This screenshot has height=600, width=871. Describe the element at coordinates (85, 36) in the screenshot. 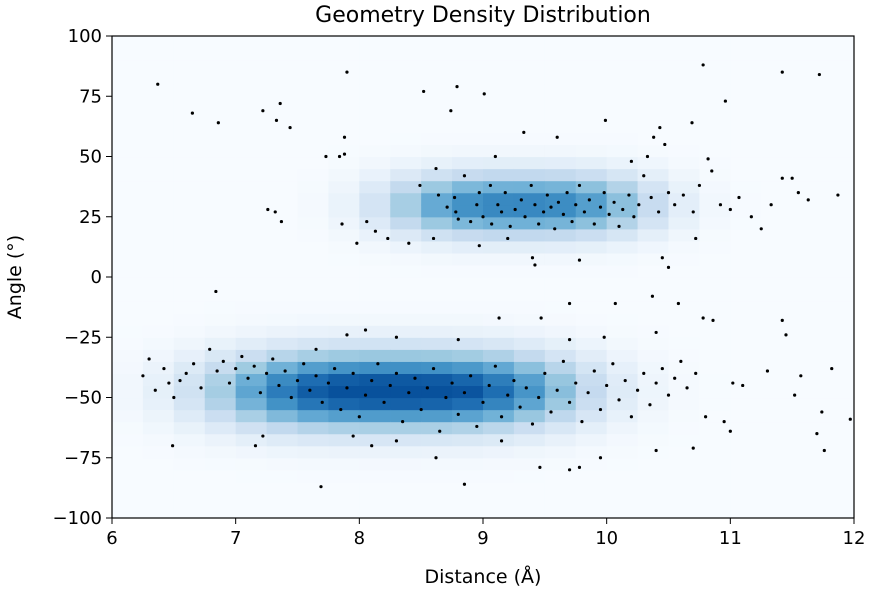

I see `y-tick-label: 100` at that location.